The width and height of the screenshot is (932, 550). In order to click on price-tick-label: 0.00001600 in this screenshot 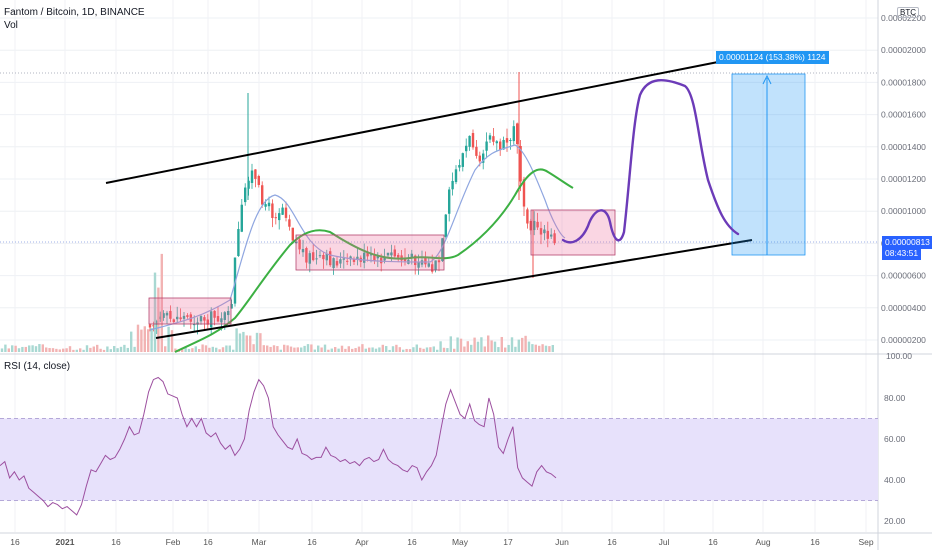, I will do `click(903, 115)`.